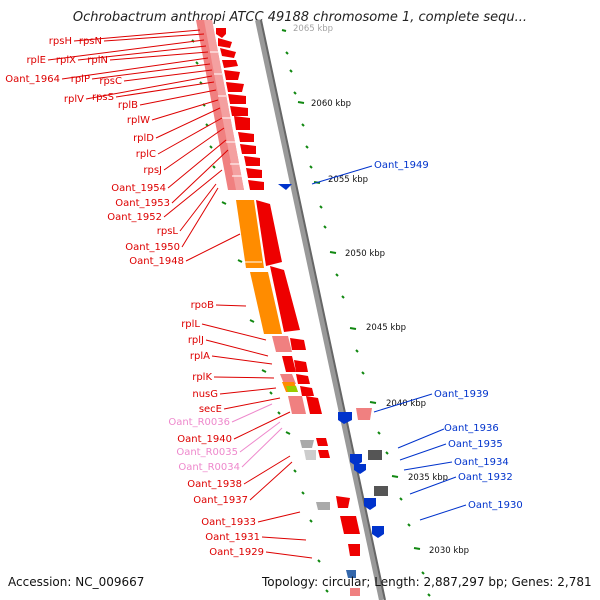 The height and width of the screenshot is (600, 600). What do you see at coordinates (475, 444) in the screenshot?
I see `label-oant1935: Oant_1935` at bounding box center [475, 444].